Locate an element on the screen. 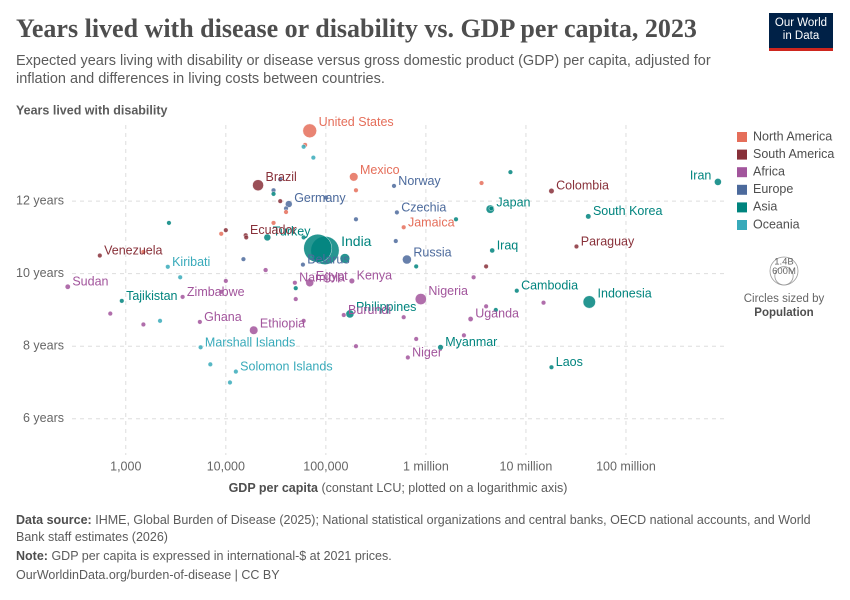  x-tick-label: 10 million is located at coordinates (526, 466).